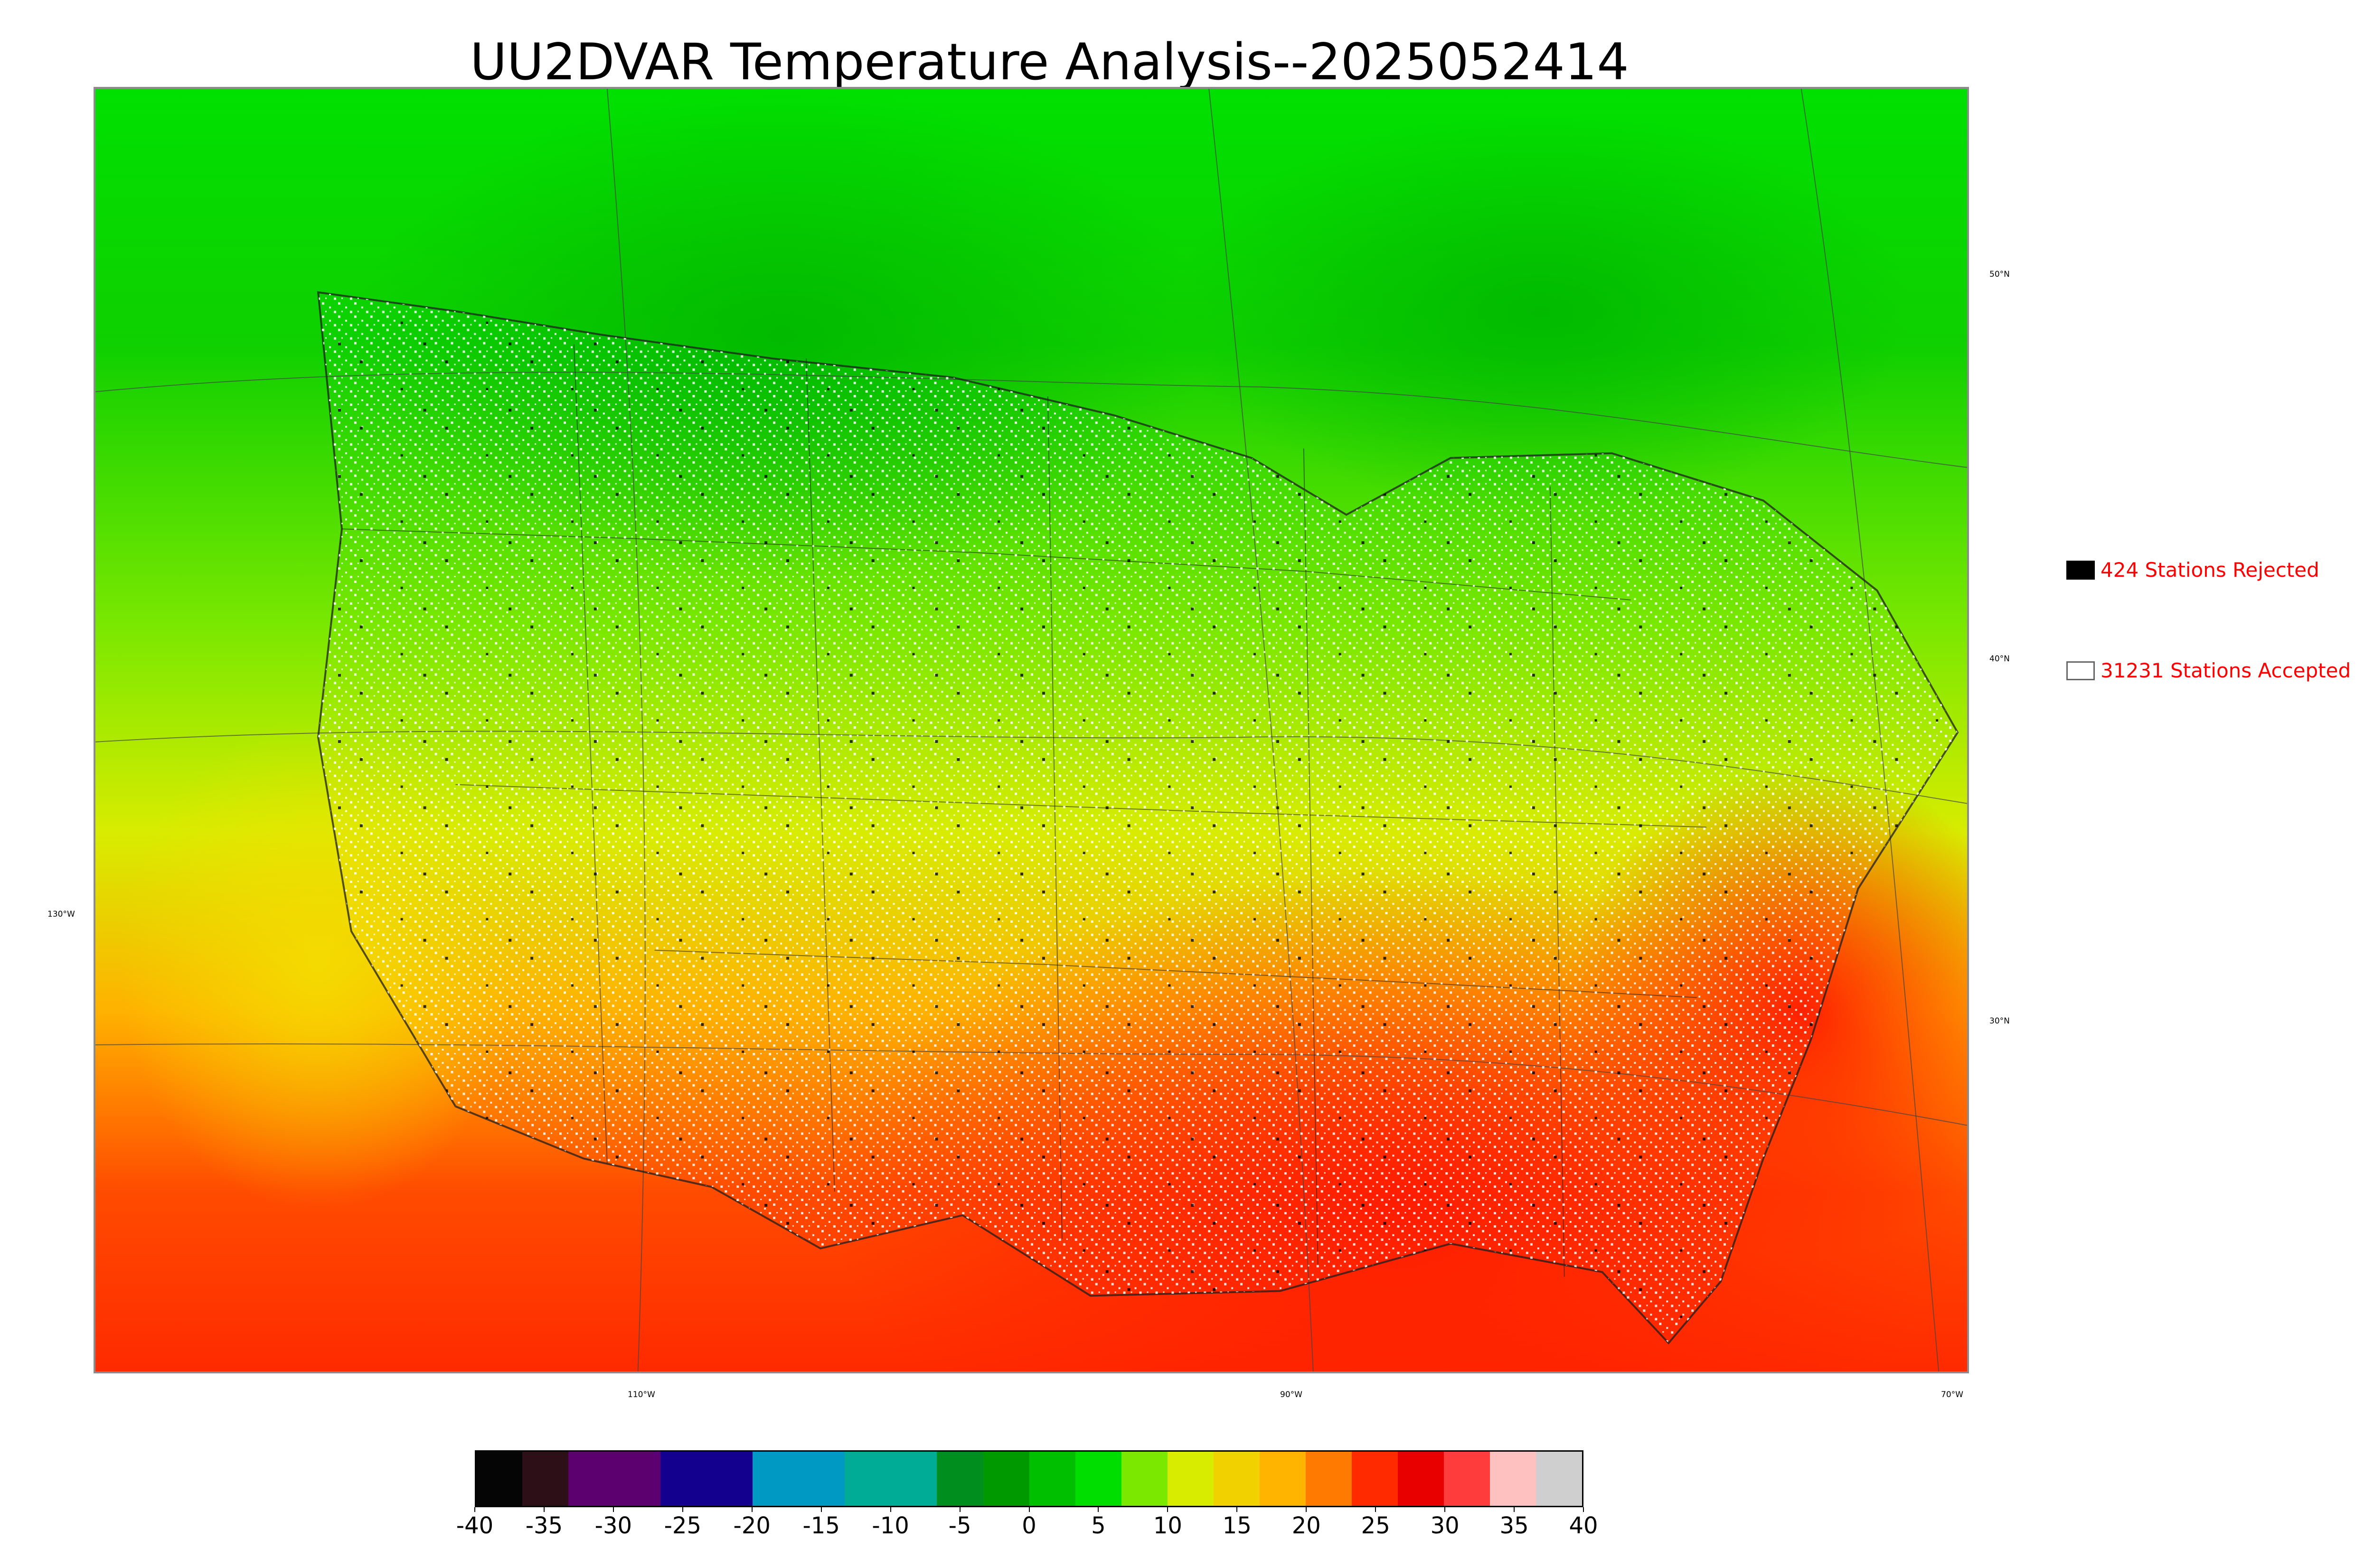 This screenshot has width=2374, height=1568. Describe the element at coordinates (61, 915) in the screenshot. I see `lon-label-130: 130°W` at that location.